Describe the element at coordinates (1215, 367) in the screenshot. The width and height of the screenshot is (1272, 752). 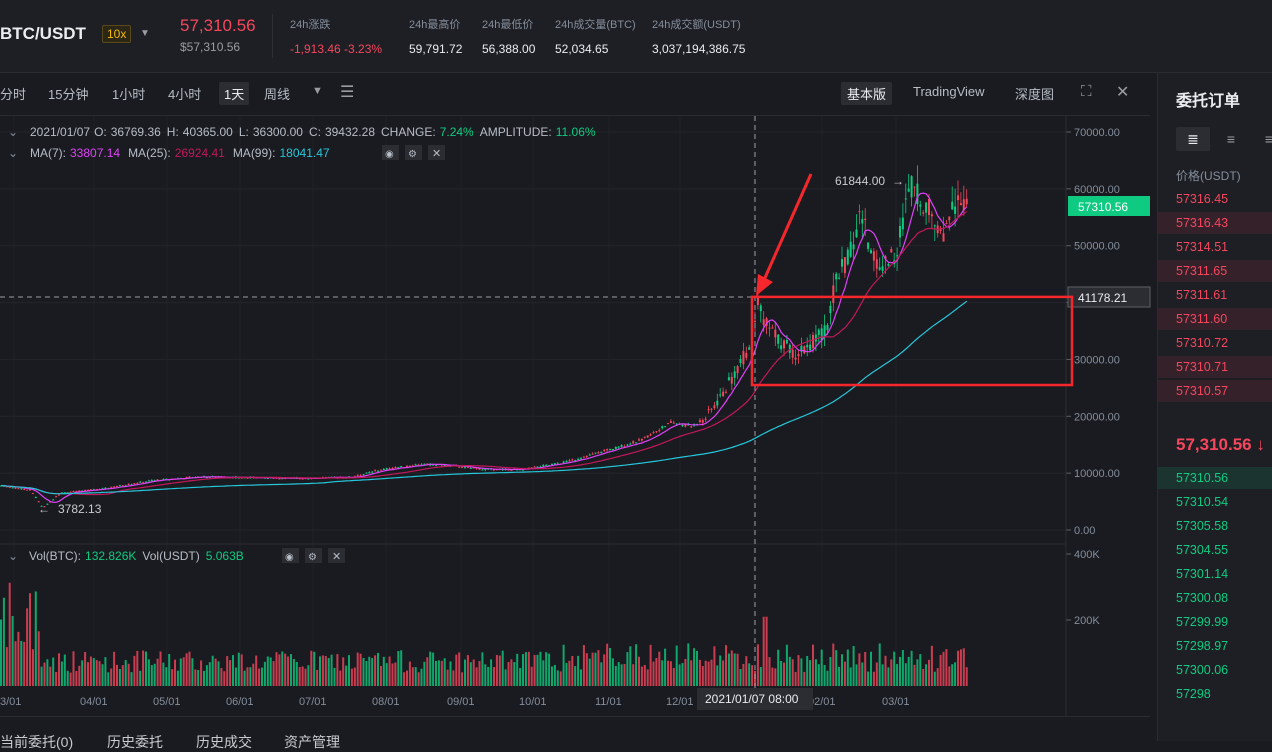
I see `ask-row: 57310.71` at that location.